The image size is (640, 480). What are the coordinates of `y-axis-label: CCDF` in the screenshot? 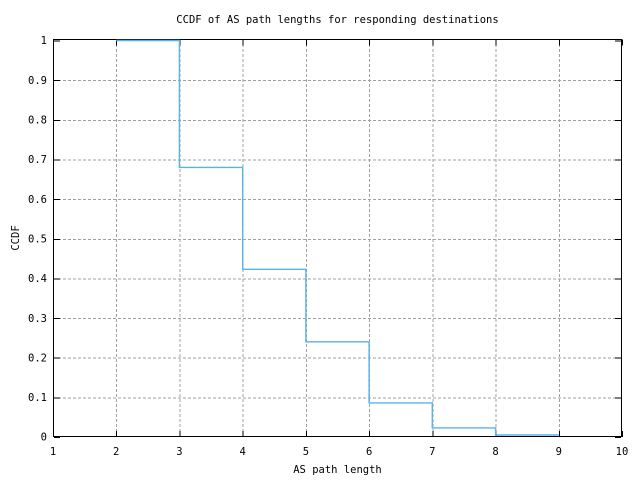 It's located at (16, 238).